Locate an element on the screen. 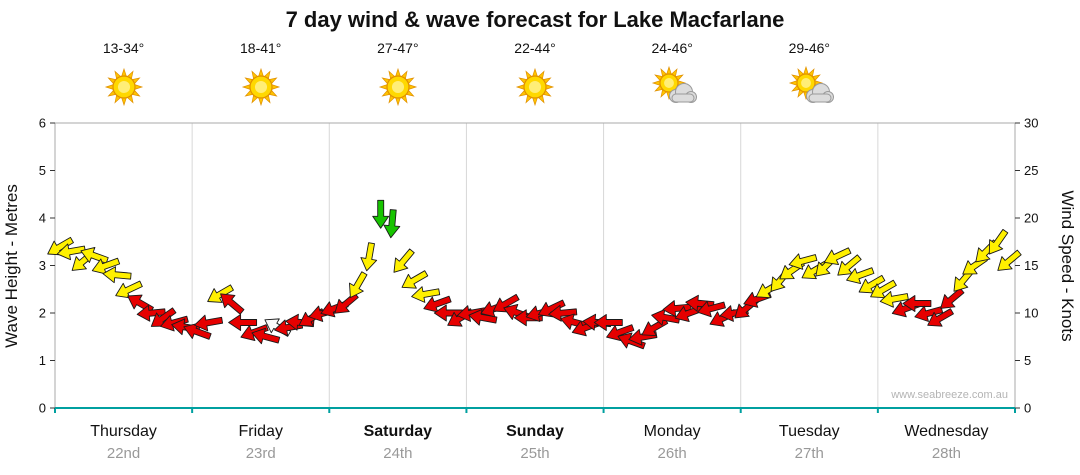  daily-forecast-sunday: 22-44° is located at coordinates (535, 78).